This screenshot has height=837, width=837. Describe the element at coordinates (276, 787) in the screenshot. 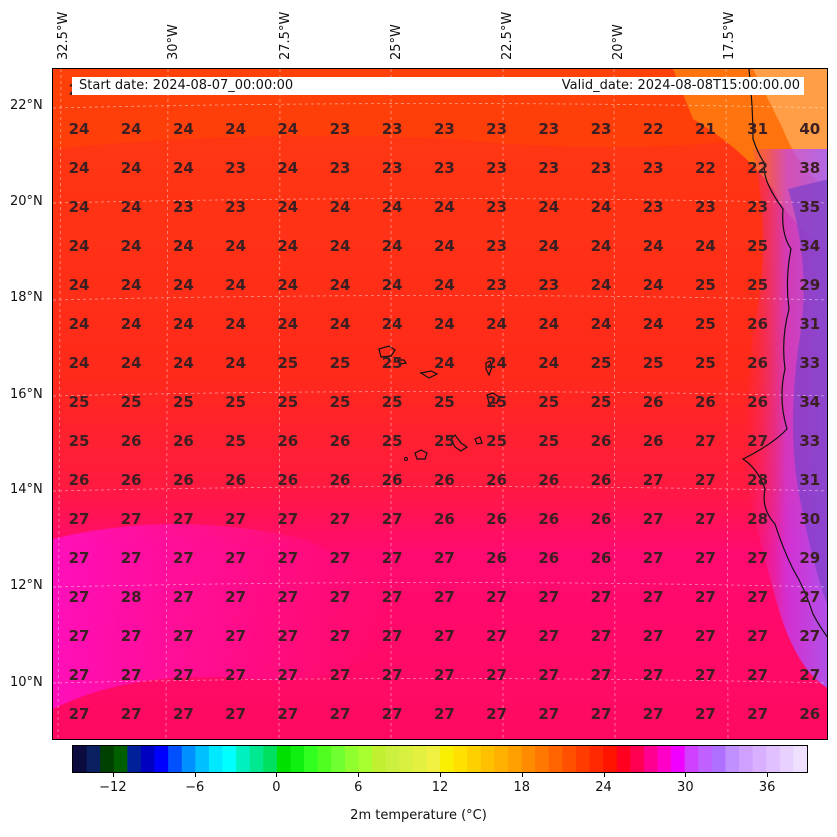

I see `colorbar-tick-label: 0` at that location.